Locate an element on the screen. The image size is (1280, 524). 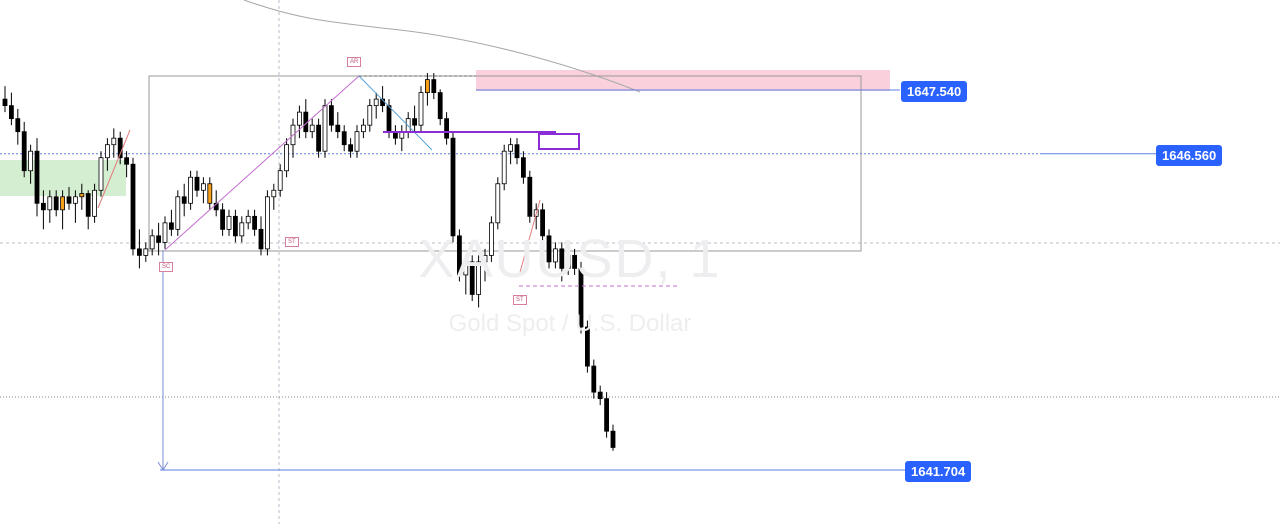
watermark-symbol-text: XAUUSD is located at coordinates (537, 259).